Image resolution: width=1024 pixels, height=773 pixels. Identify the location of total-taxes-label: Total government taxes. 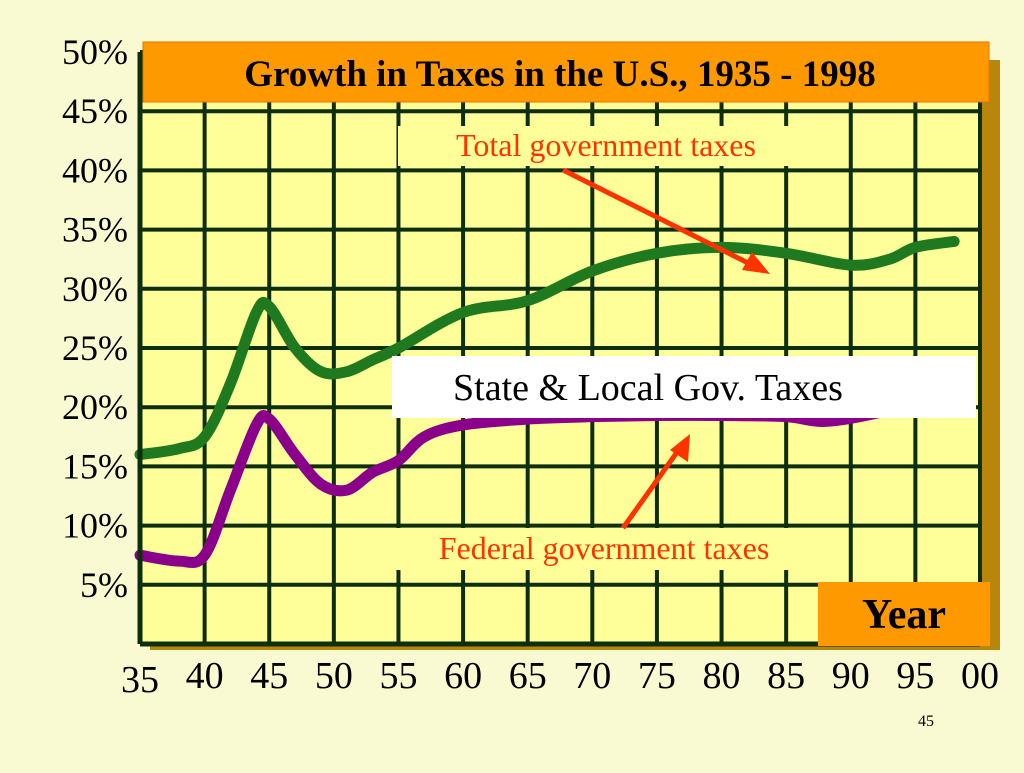
(606, 145).